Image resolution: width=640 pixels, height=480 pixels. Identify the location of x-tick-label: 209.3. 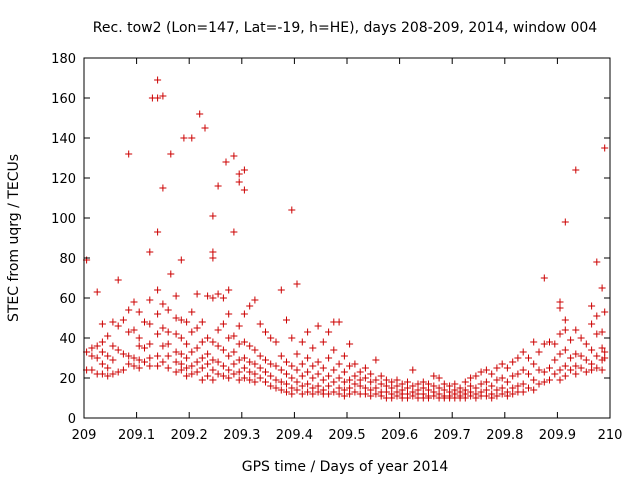
(241, 435).